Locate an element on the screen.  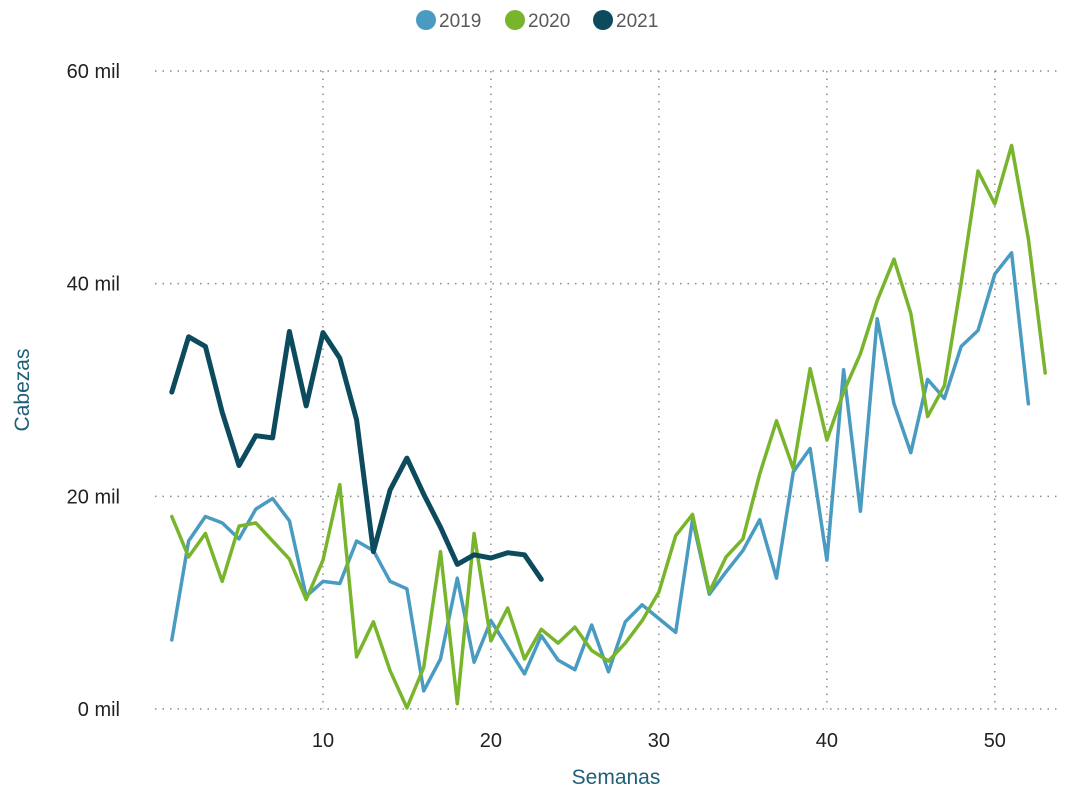
legend-item-2019: 2019 is located at coordinates (448, 21).